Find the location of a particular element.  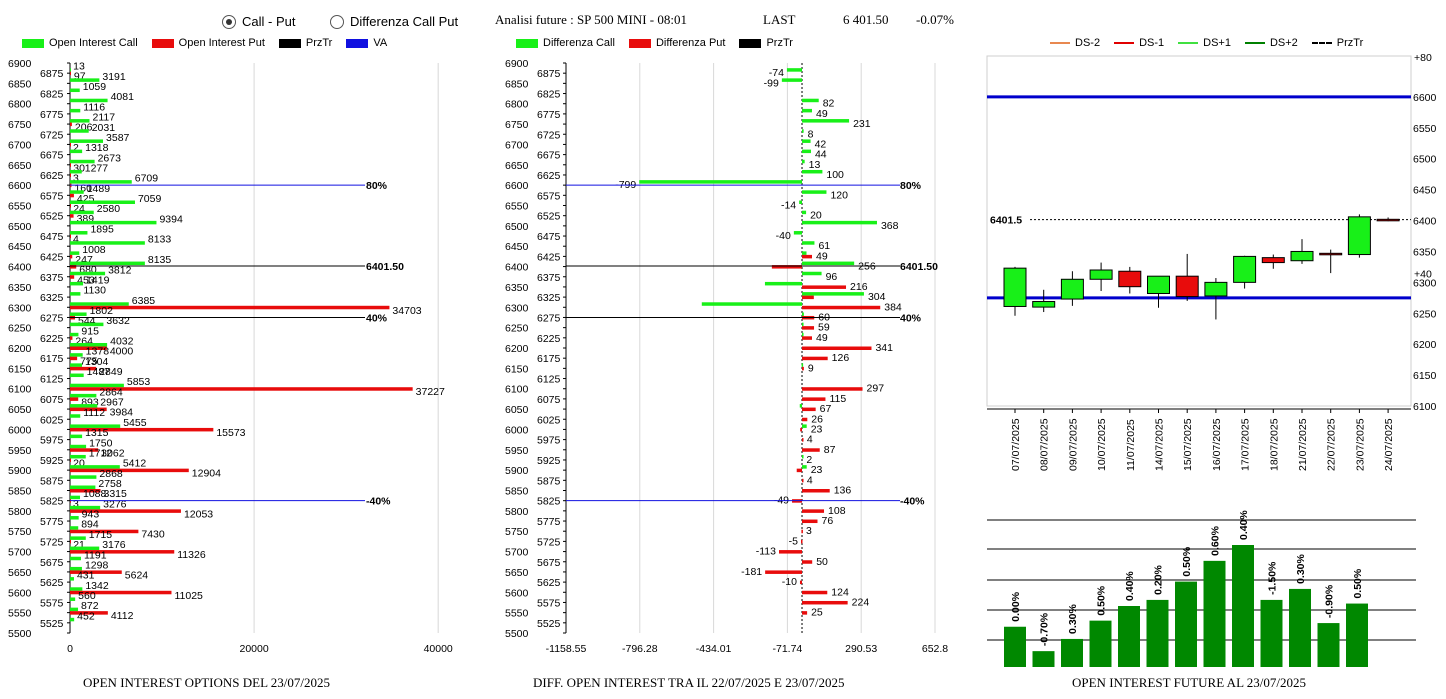

y-tick-label: 6075 is located at coordinates (549, 400).